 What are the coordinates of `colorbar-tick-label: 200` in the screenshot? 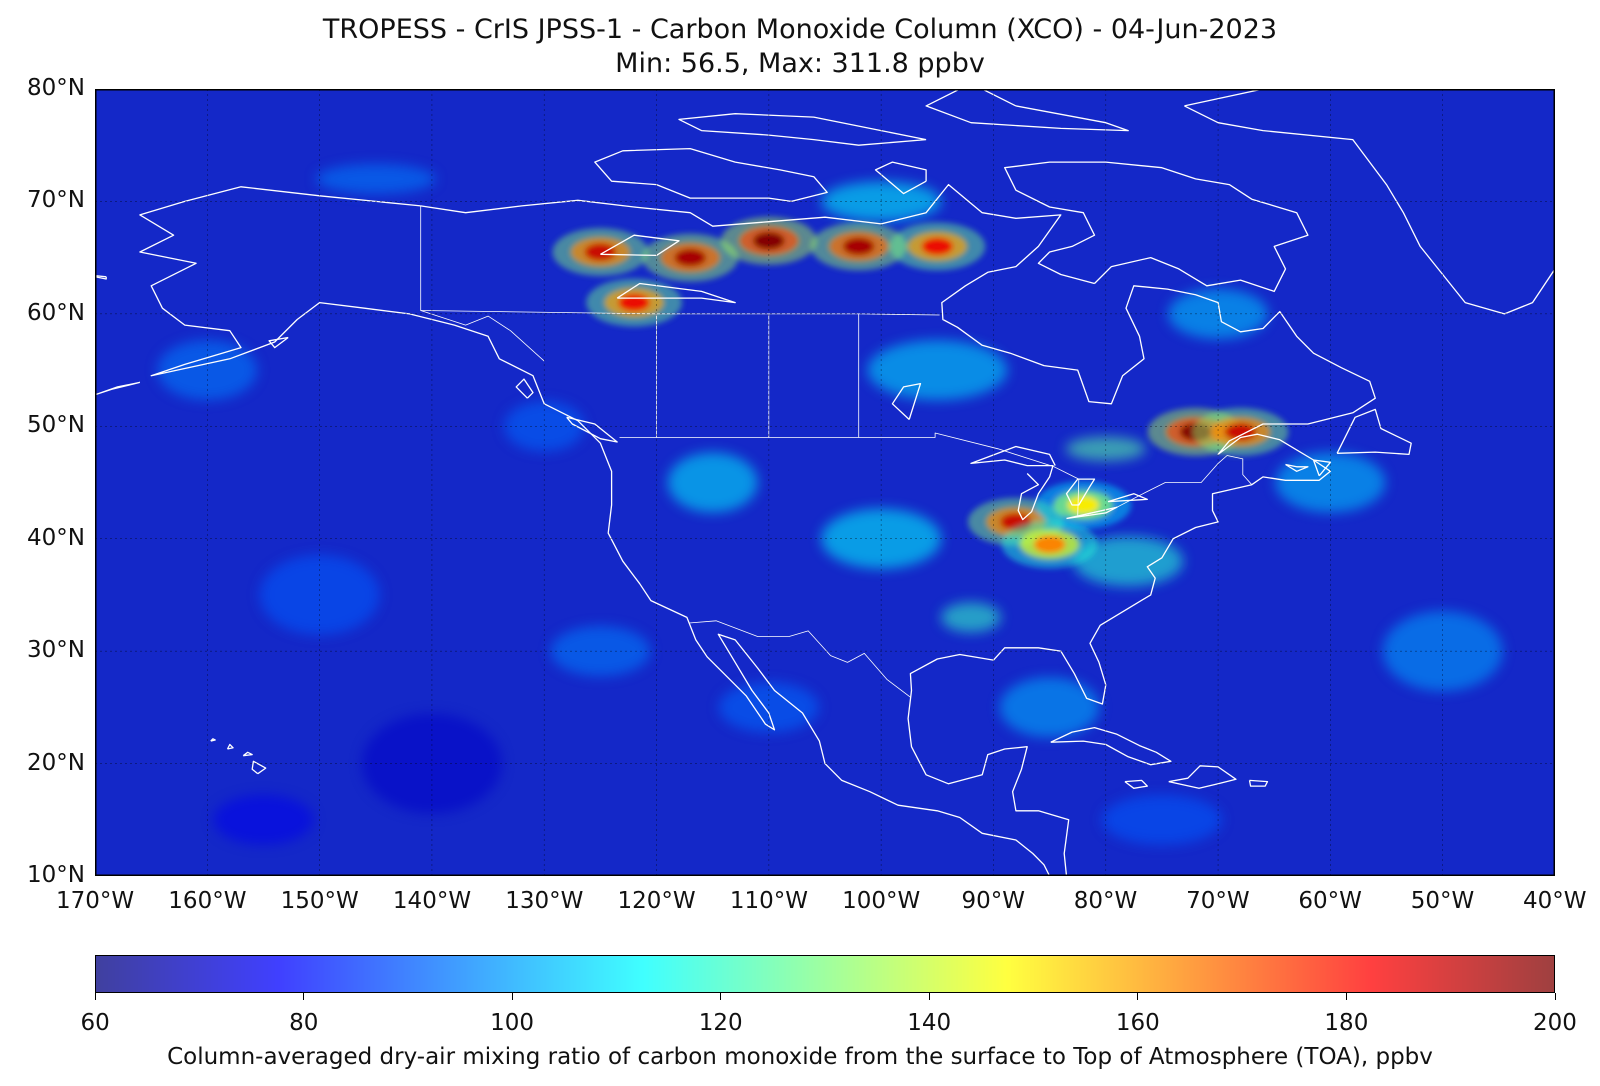 It's located at (1555, 1023).